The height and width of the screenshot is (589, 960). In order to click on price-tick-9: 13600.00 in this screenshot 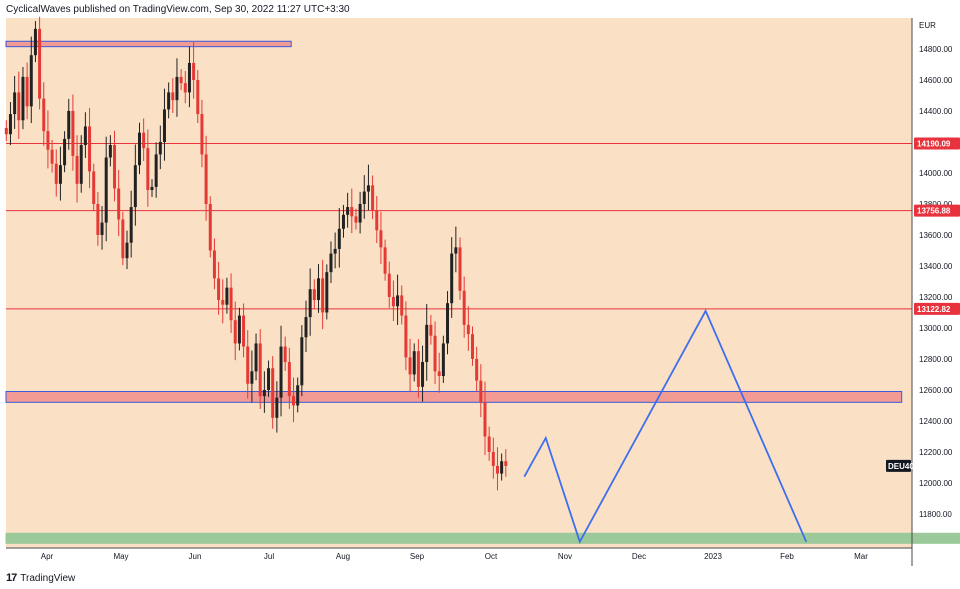, I will do `click(936, 235)`.